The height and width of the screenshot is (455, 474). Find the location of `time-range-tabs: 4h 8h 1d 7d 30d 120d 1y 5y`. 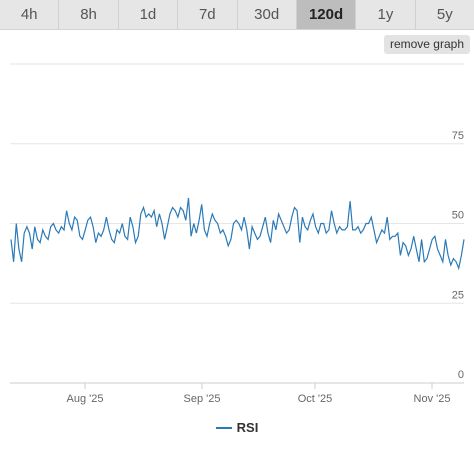

time-range-tabs: 4h 8h 1d 7d 30d 120d 1y 5y is located at coordinates (237, 15).